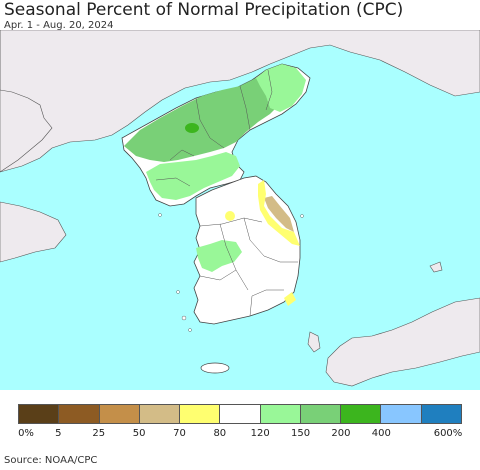  Describe the element at coordinates (240, 435) in the screenshot. I see `legend-ticks: 0% 5 25 50 70 80 120 150 200 400 600%` at that location.